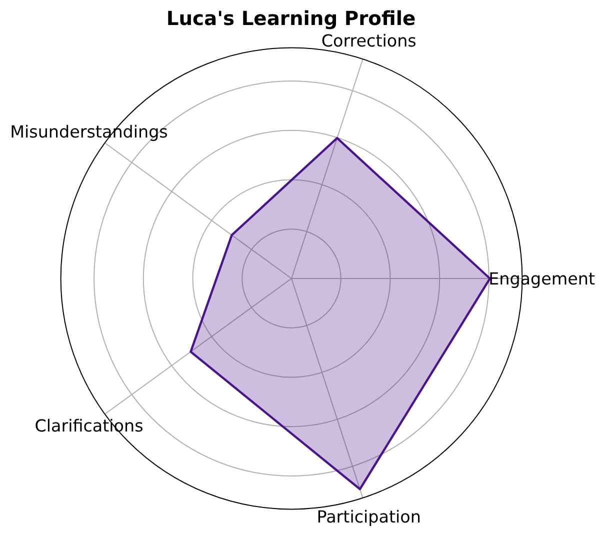  I want to click on spoke-label: Participation, so click(368, 516).